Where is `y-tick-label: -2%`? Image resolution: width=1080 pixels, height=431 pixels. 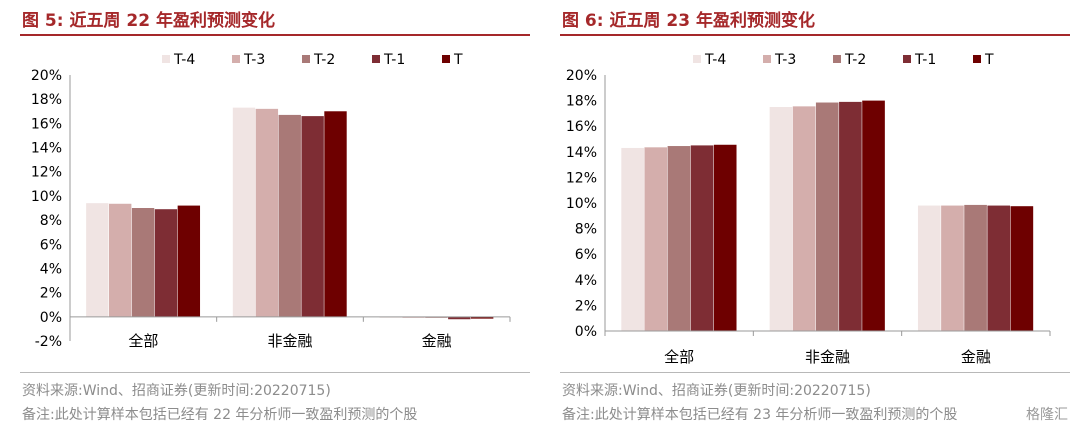 y-tick-label: -2% is located at coordinates (48, 342).